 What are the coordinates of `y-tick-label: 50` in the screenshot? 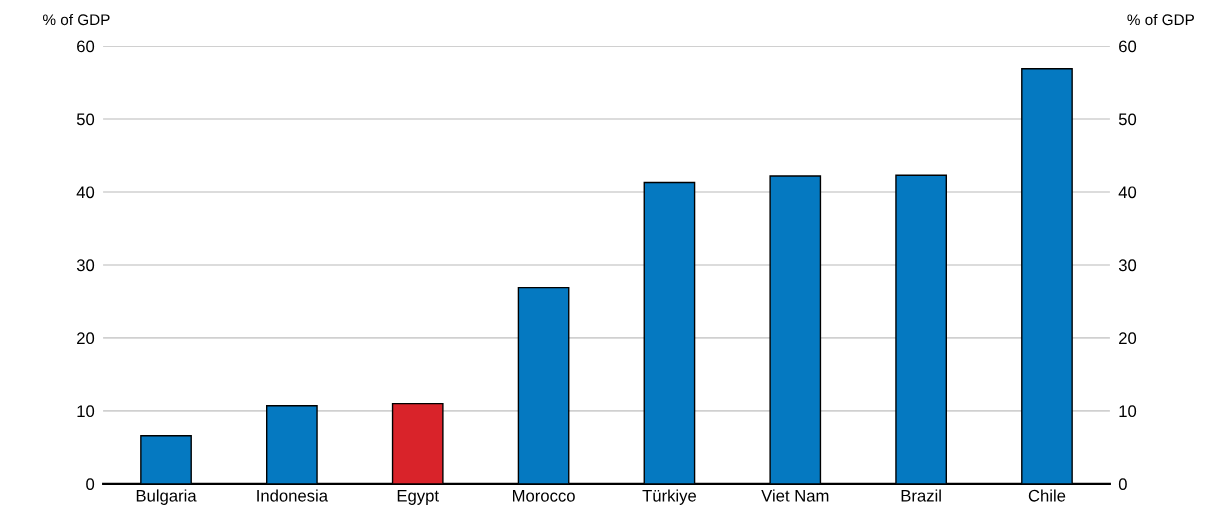 It's located at (85, 119).